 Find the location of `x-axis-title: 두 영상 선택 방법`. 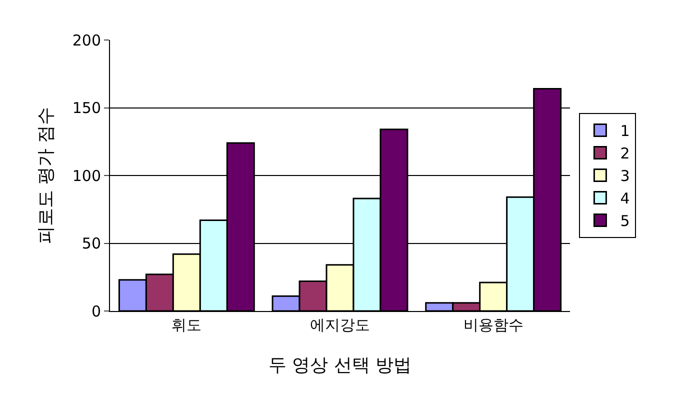

x-axis-title: 두 영상 선택 방법 is located at coordinates (340, 365).